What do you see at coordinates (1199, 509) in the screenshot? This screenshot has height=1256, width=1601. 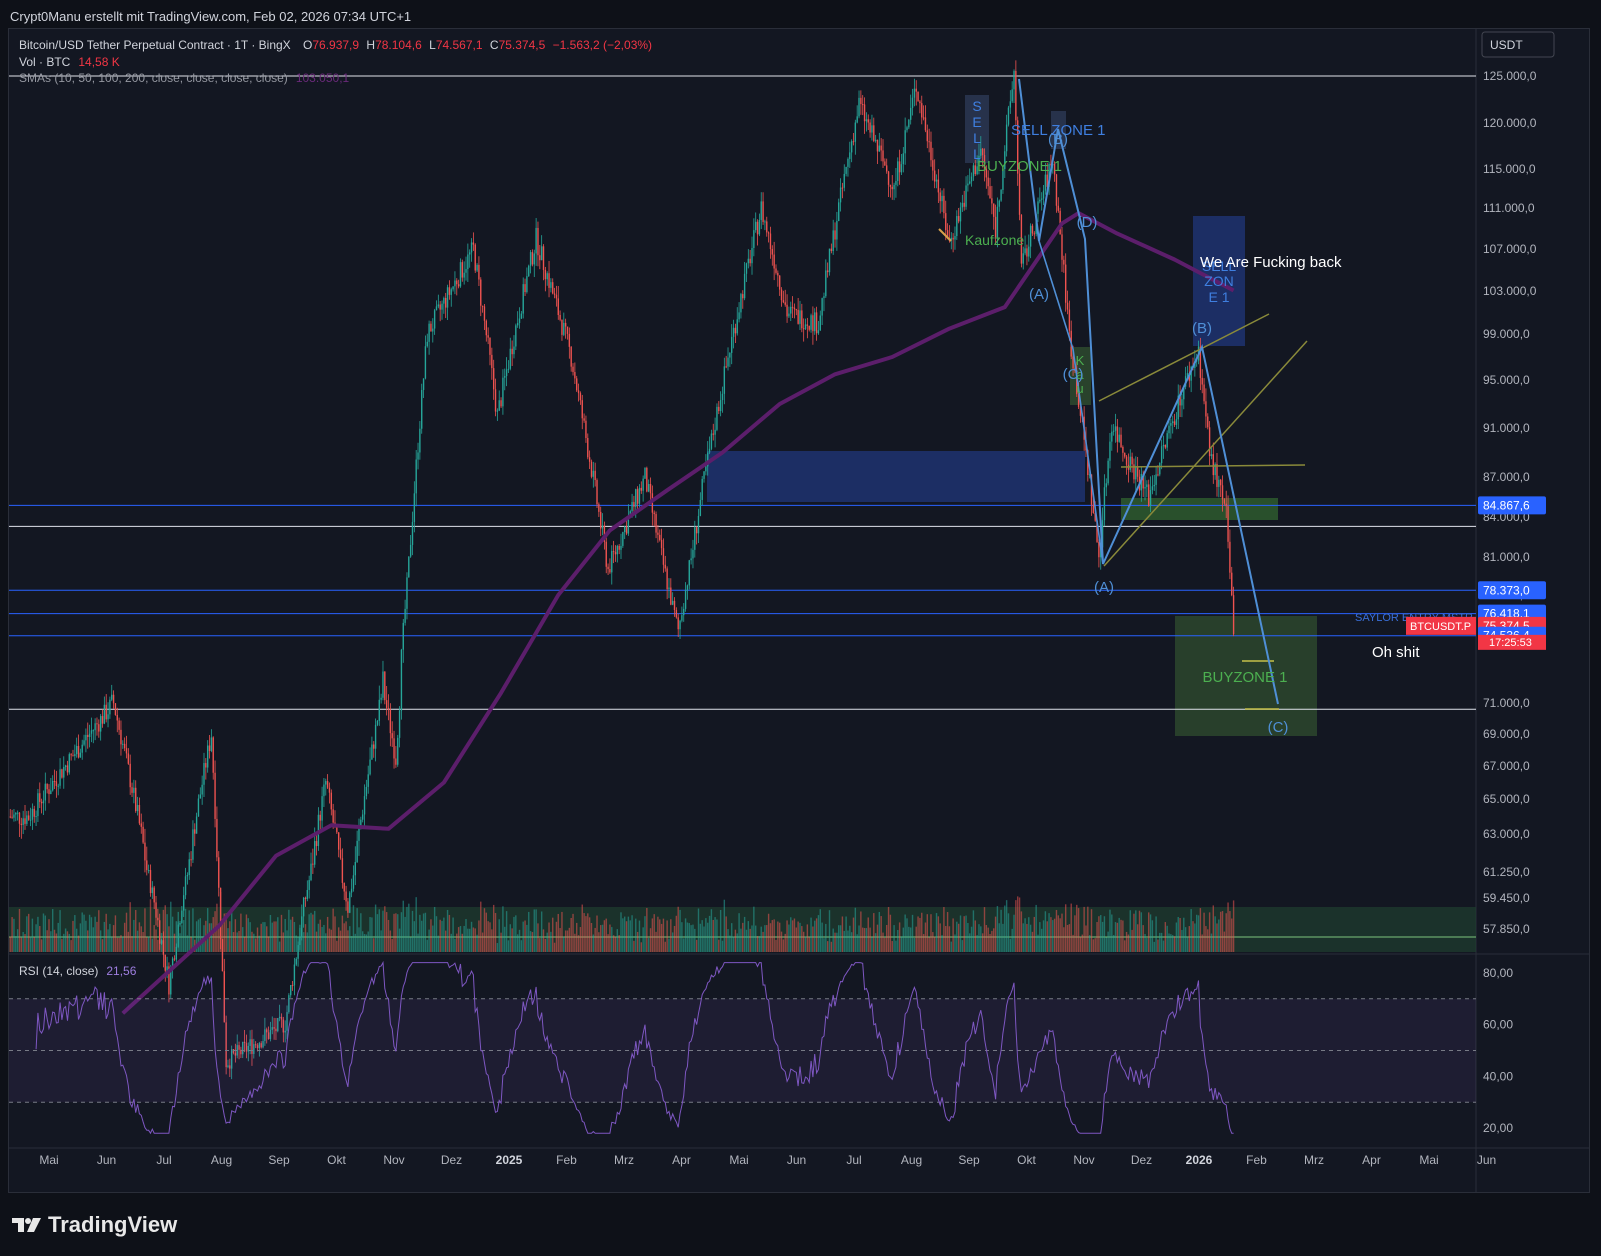 I see `green-demand-zone` at bounding box center [1199, 509].